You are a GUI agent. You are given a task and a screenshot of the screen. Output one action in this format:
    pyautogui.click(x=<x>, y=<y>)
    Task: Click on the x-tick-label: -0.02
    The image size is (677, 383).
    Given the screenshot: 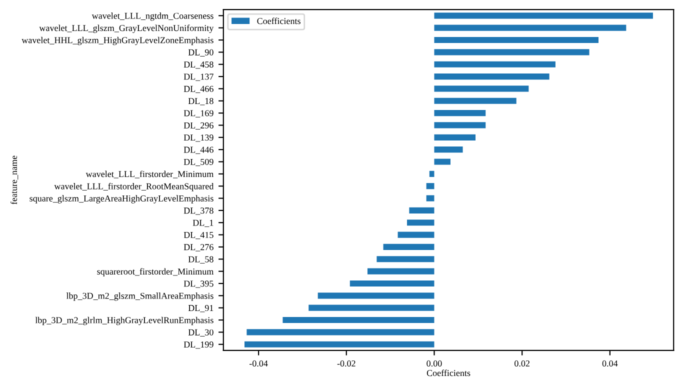 What is the action you would take?
    pyautogui.click(x=346, y=363)
    